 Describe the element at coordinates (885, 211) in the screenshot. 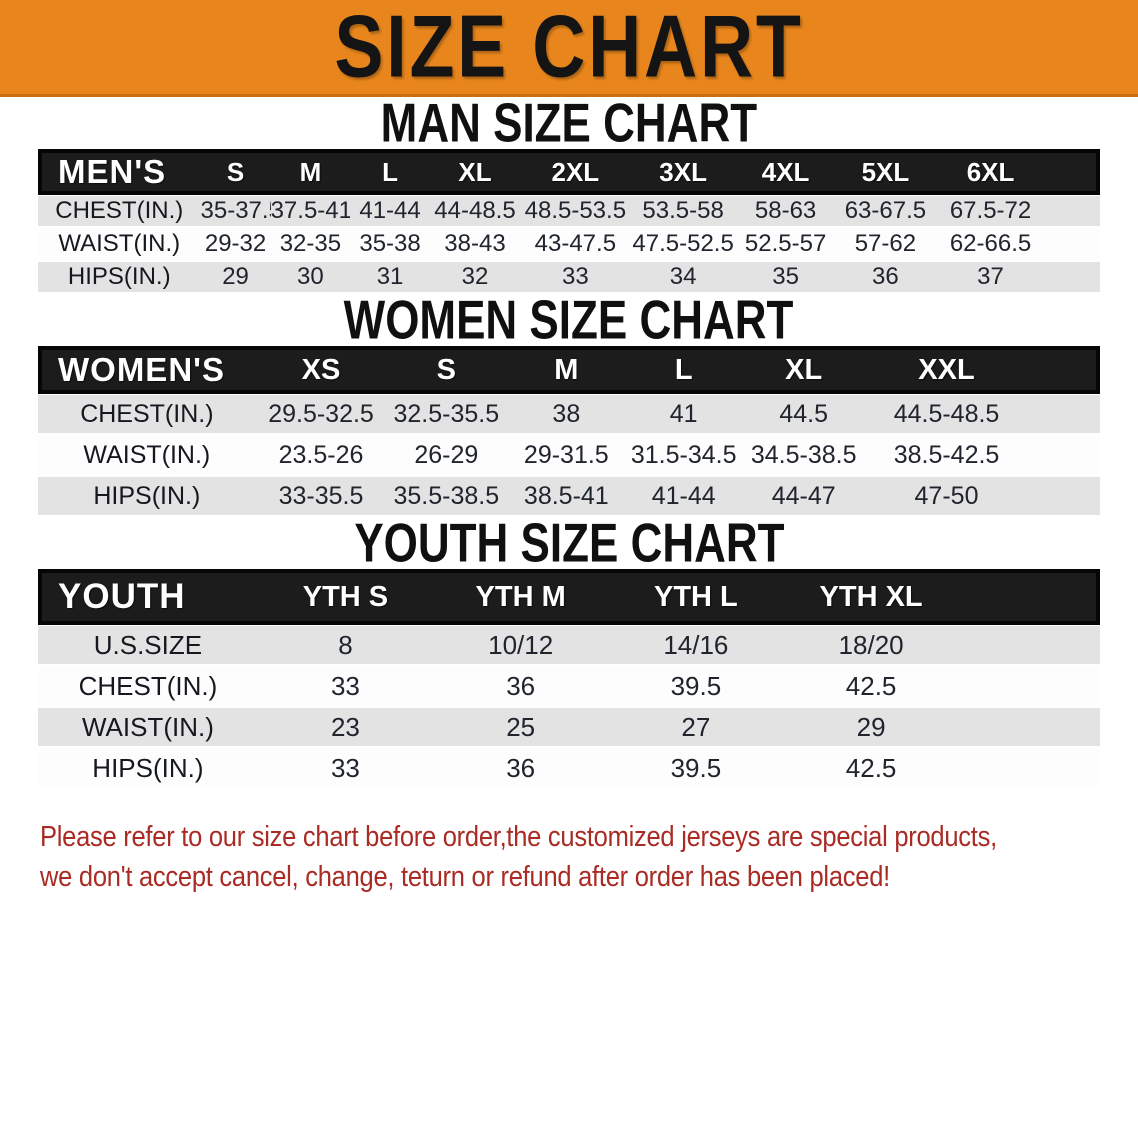

I see `size-value: 63-67.5` at that location.